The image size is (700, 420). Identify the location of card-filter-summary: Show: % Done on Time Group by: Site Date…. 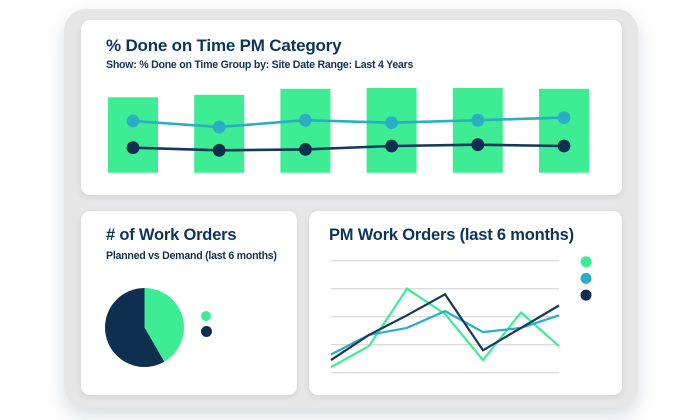
(260, 65).